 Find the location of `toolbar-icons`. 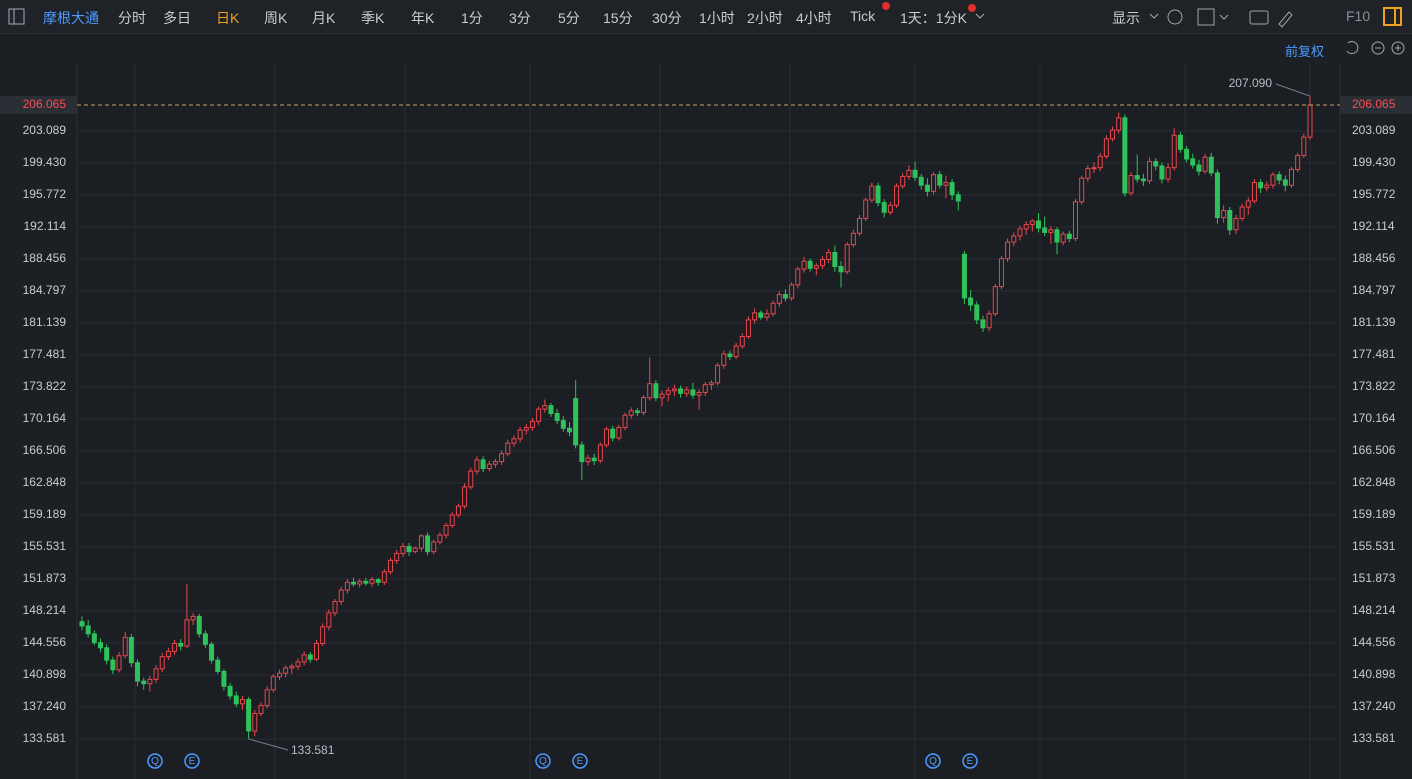

toolbar-icons is located at coordinates (1020, 10).